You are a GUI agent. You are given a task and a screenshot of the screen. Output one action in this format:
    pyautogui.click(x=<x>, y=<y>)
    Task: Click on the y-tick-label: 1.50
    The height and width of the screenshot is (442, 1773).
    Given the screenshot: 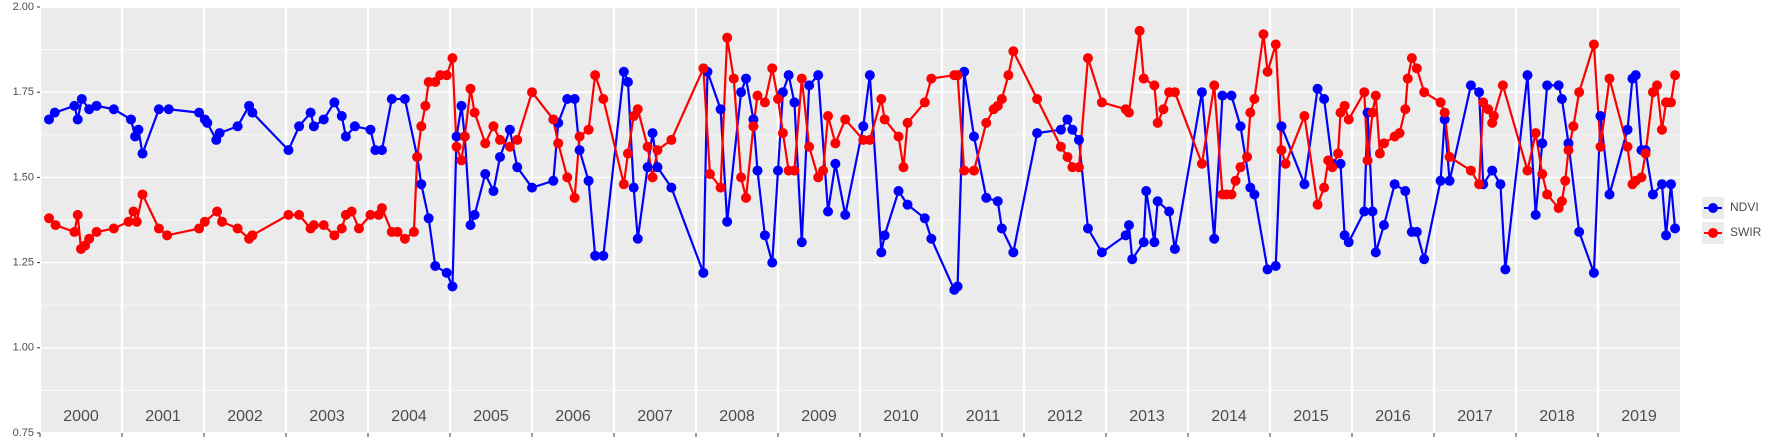 What is the action you would take?
    pyautogui.click(x=23, y=177)
    